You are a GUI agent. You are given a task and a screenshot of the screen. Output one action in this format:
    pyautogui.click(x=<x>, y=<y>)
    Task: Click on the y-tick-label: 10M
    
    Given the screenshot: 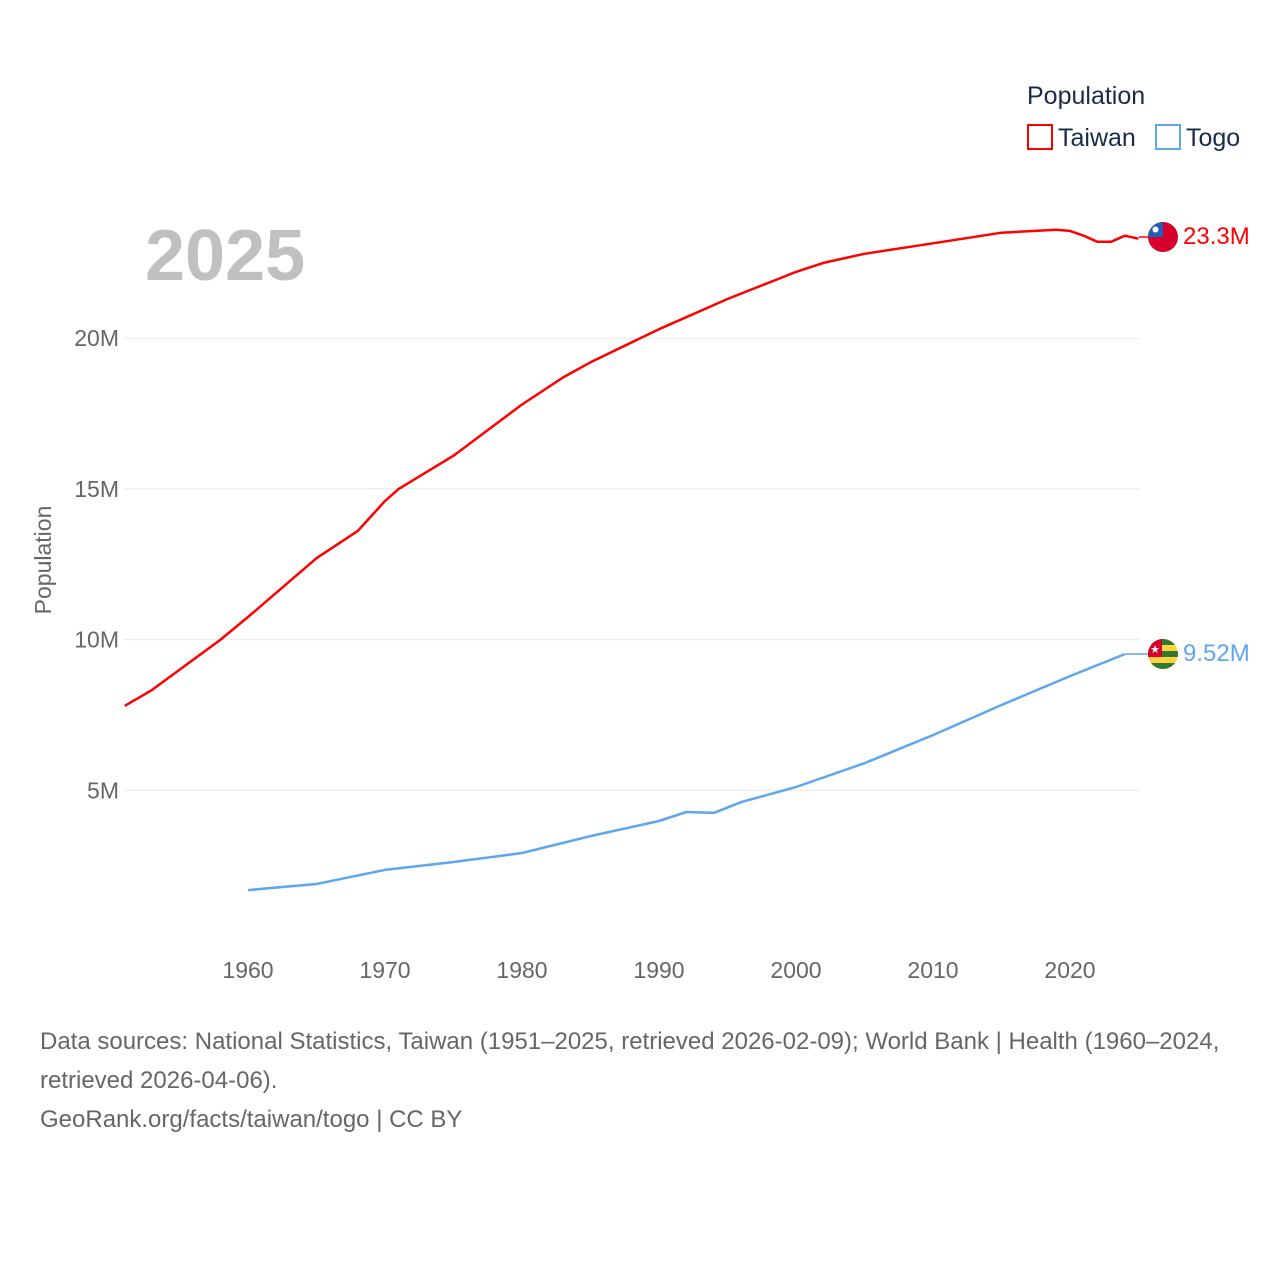 What is the action you would take?
    pyautogui.click(x=96, y=640)
    